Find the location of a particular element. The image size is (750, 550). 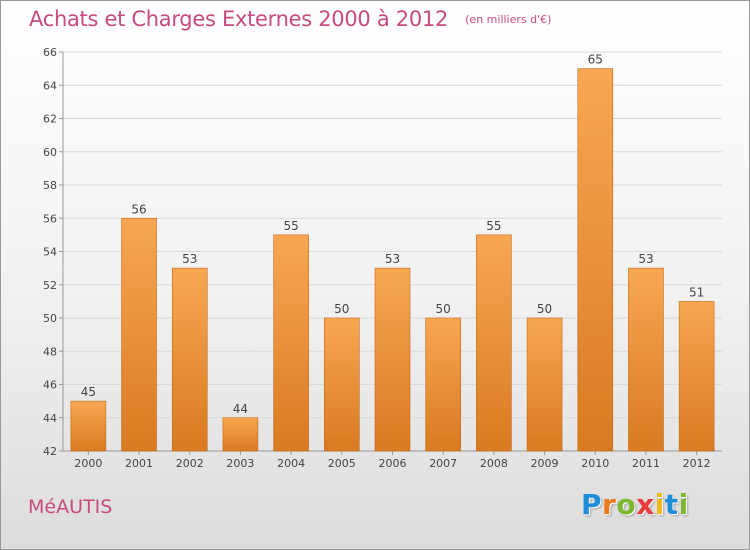

y-tick-label: 66 is located at coordinates (50, 52).